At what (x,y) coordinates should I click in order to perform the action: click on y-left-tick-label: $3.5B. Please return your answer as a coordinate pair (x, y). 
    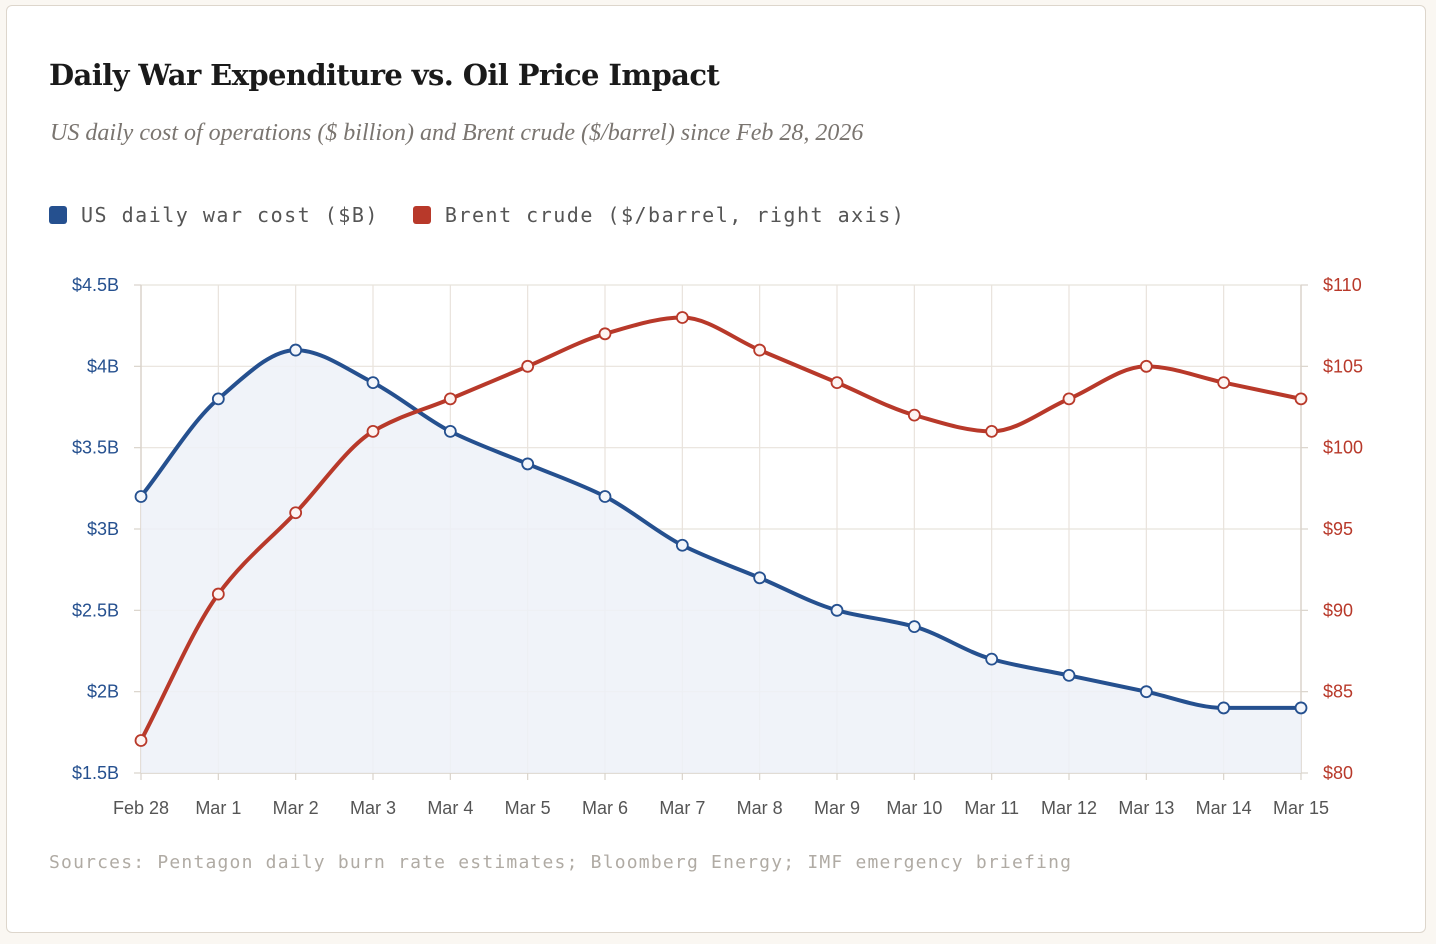
    Looking at the image, I should click on (95, 448).